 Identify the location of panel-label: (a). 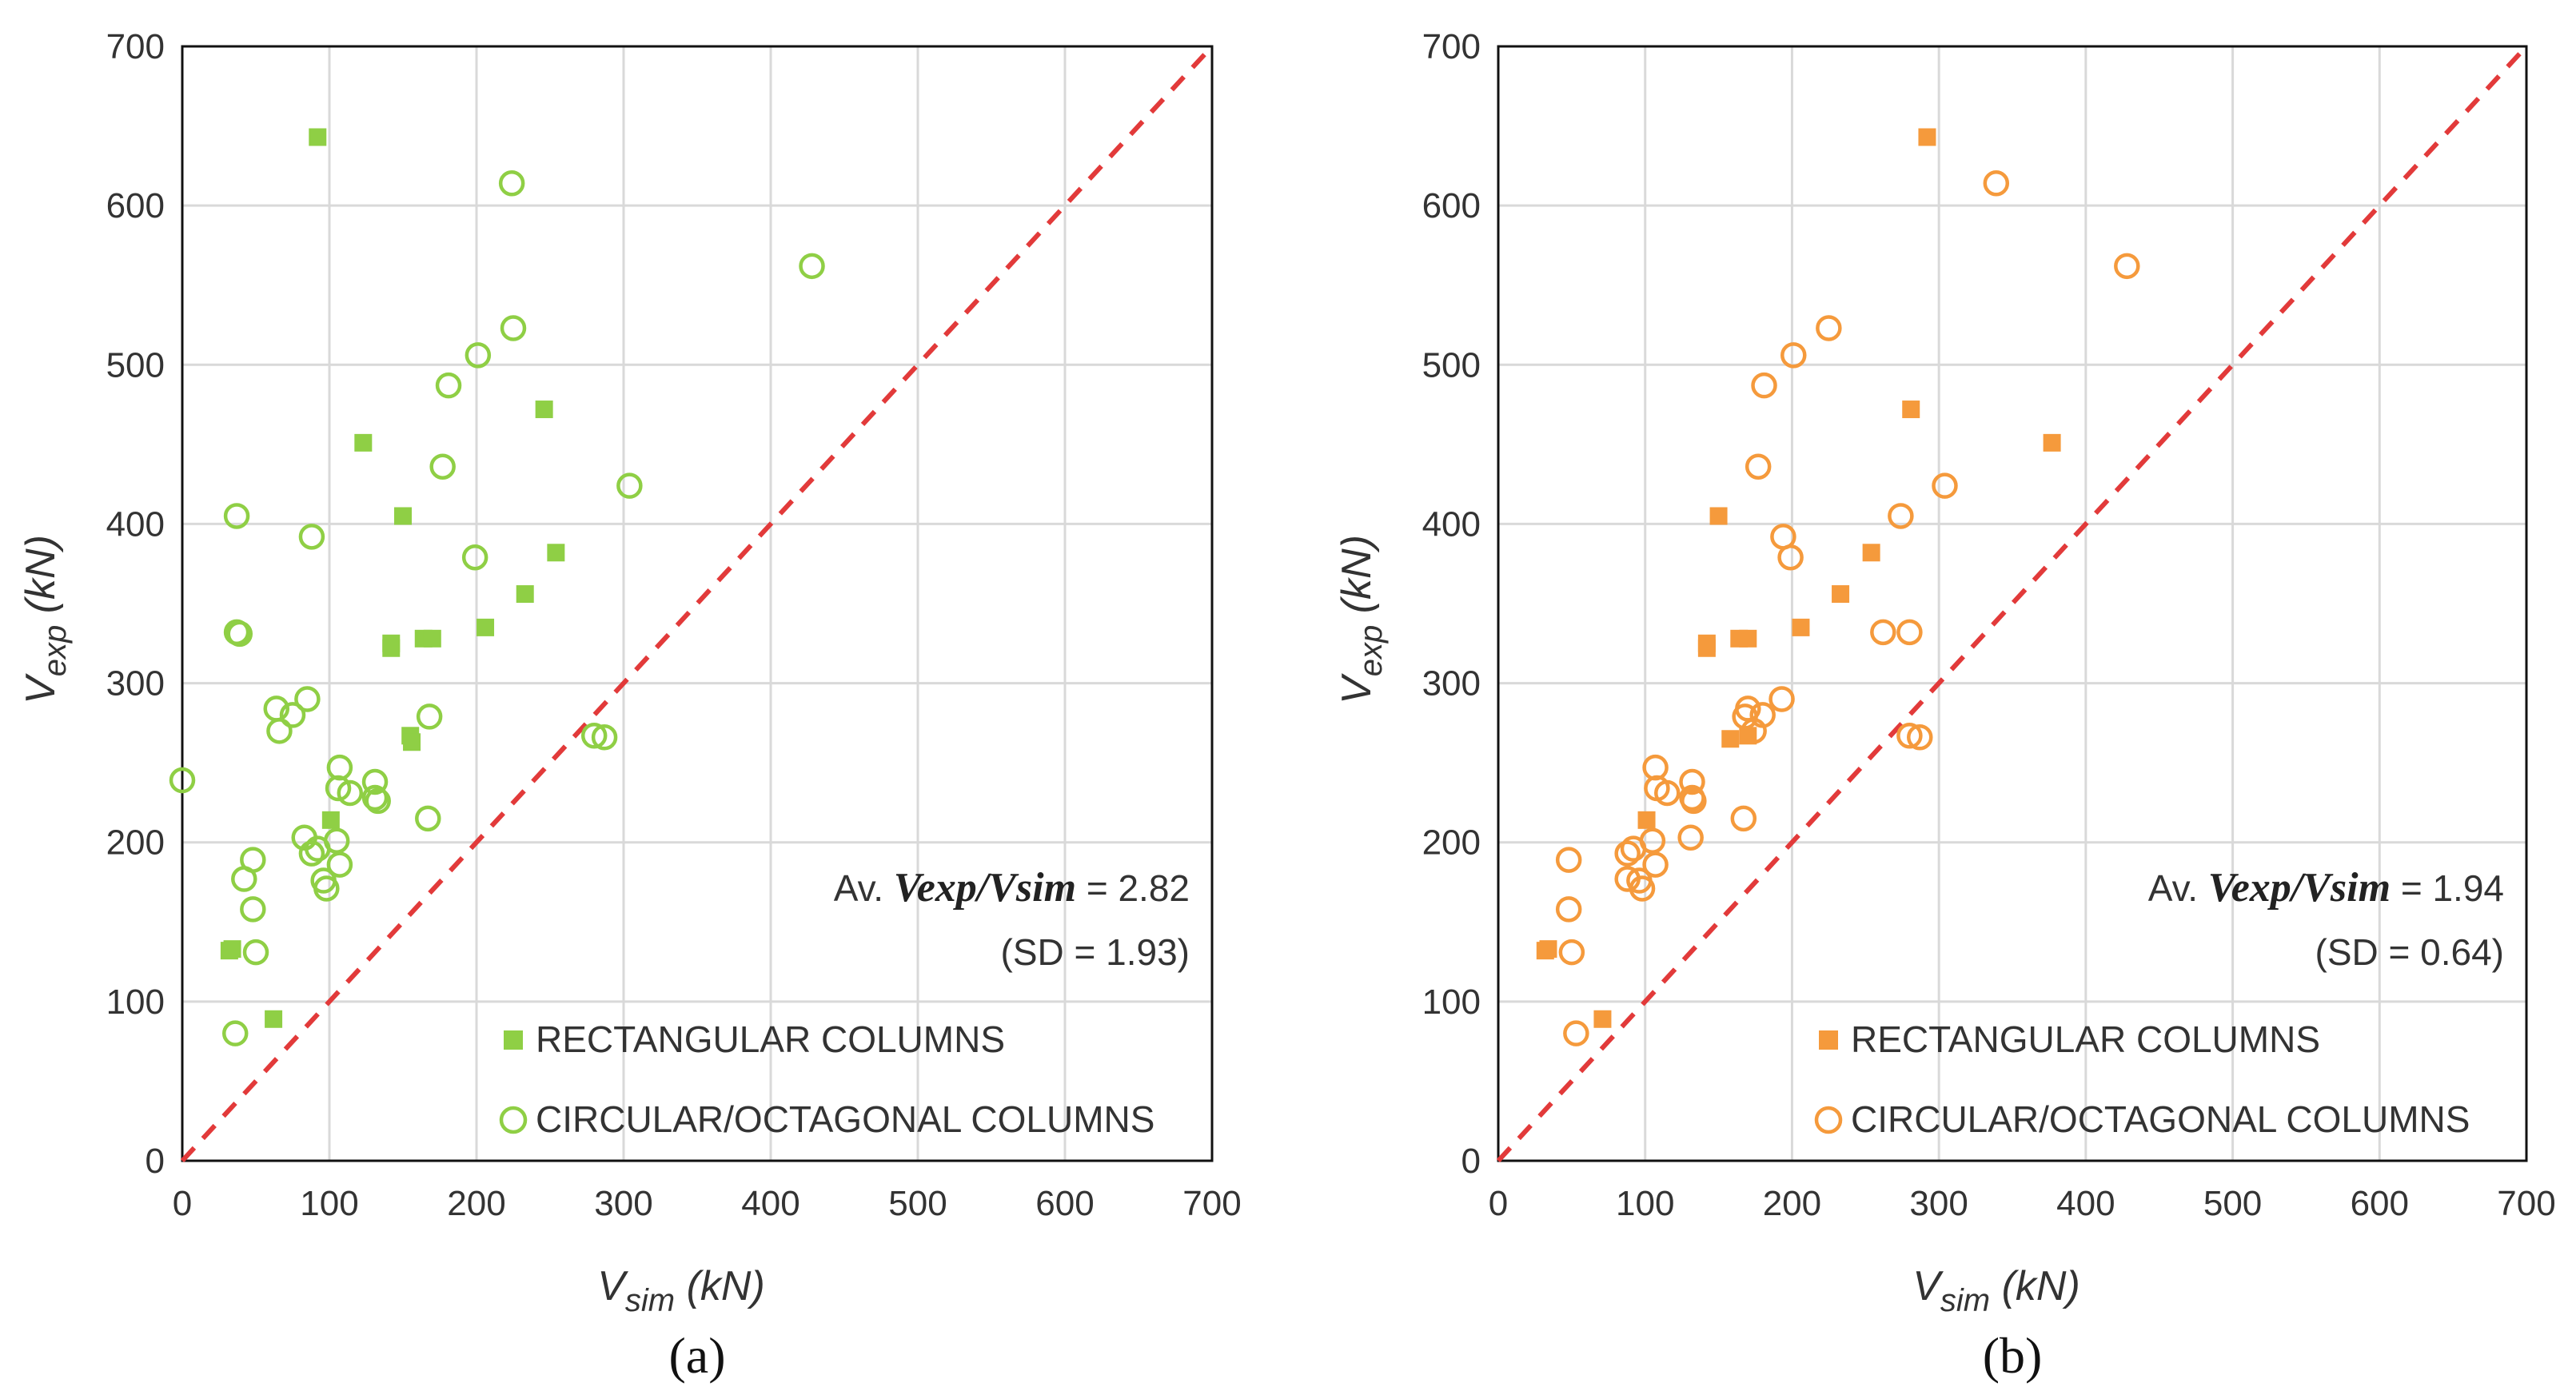
(697, 1355).